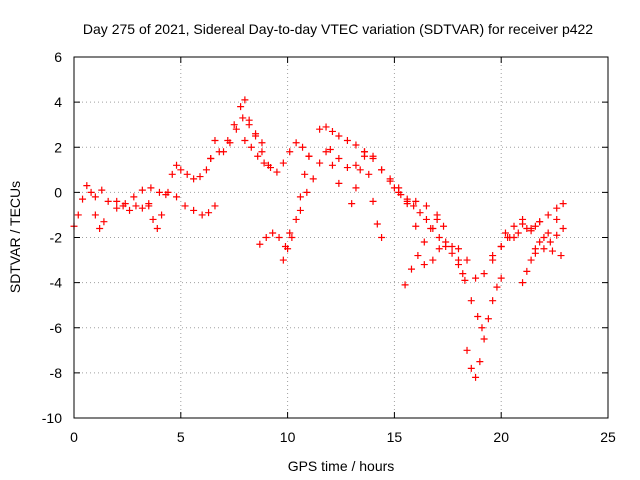 The height and width of the screenshot is (480, 640). I want to click on y-axis-label: SDTVAR / TECUs, so click(15, 237).